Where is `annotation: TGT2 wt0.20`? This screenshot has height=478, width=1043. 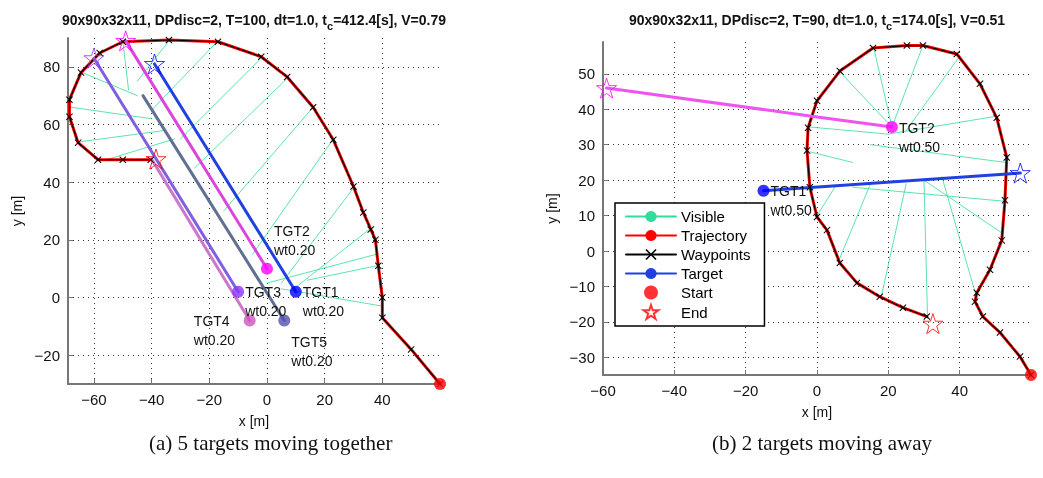 annotation: TGT2 wt0.20 is located at coordinates (294, 241).